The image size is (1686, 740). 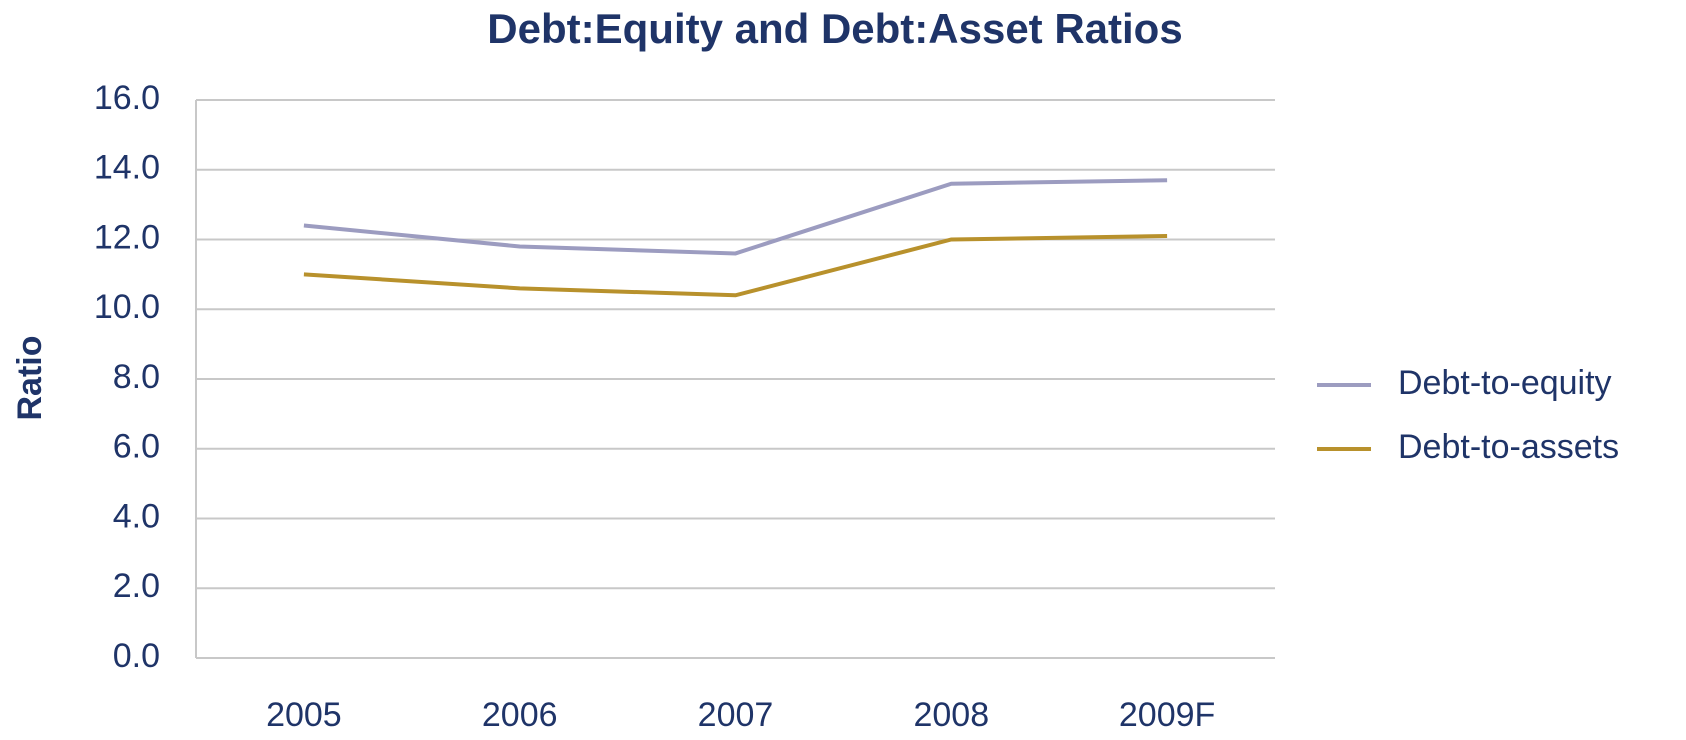 What do you see at coordinates (1508, 447) in the screenshot?
I see `legend-label: Debt-to-assets` at bounding box center [1508, 447].